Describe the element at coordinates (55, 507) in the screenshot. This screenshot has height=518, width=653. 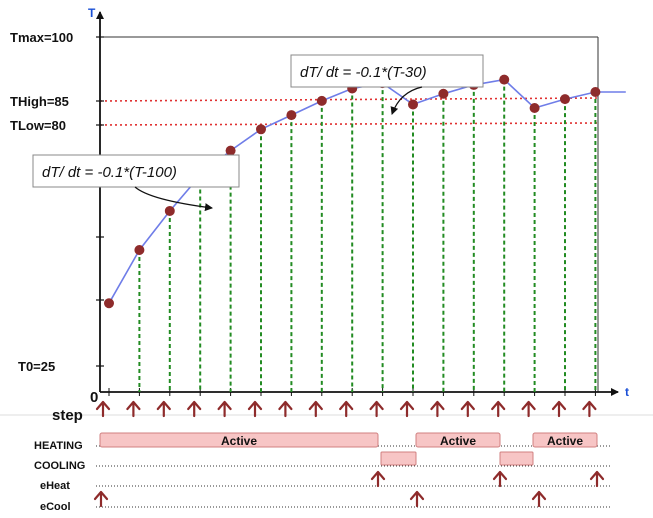
I see `ecool-row-label: eCool` at that location.